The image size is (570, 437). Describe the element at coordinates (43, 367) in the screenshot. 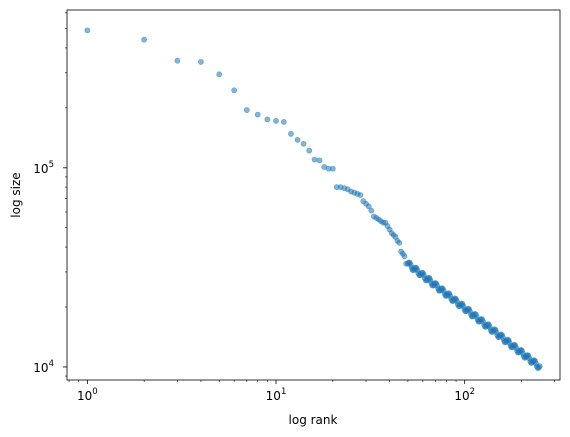

I see `y-tick-label: 10⁴` at that location.